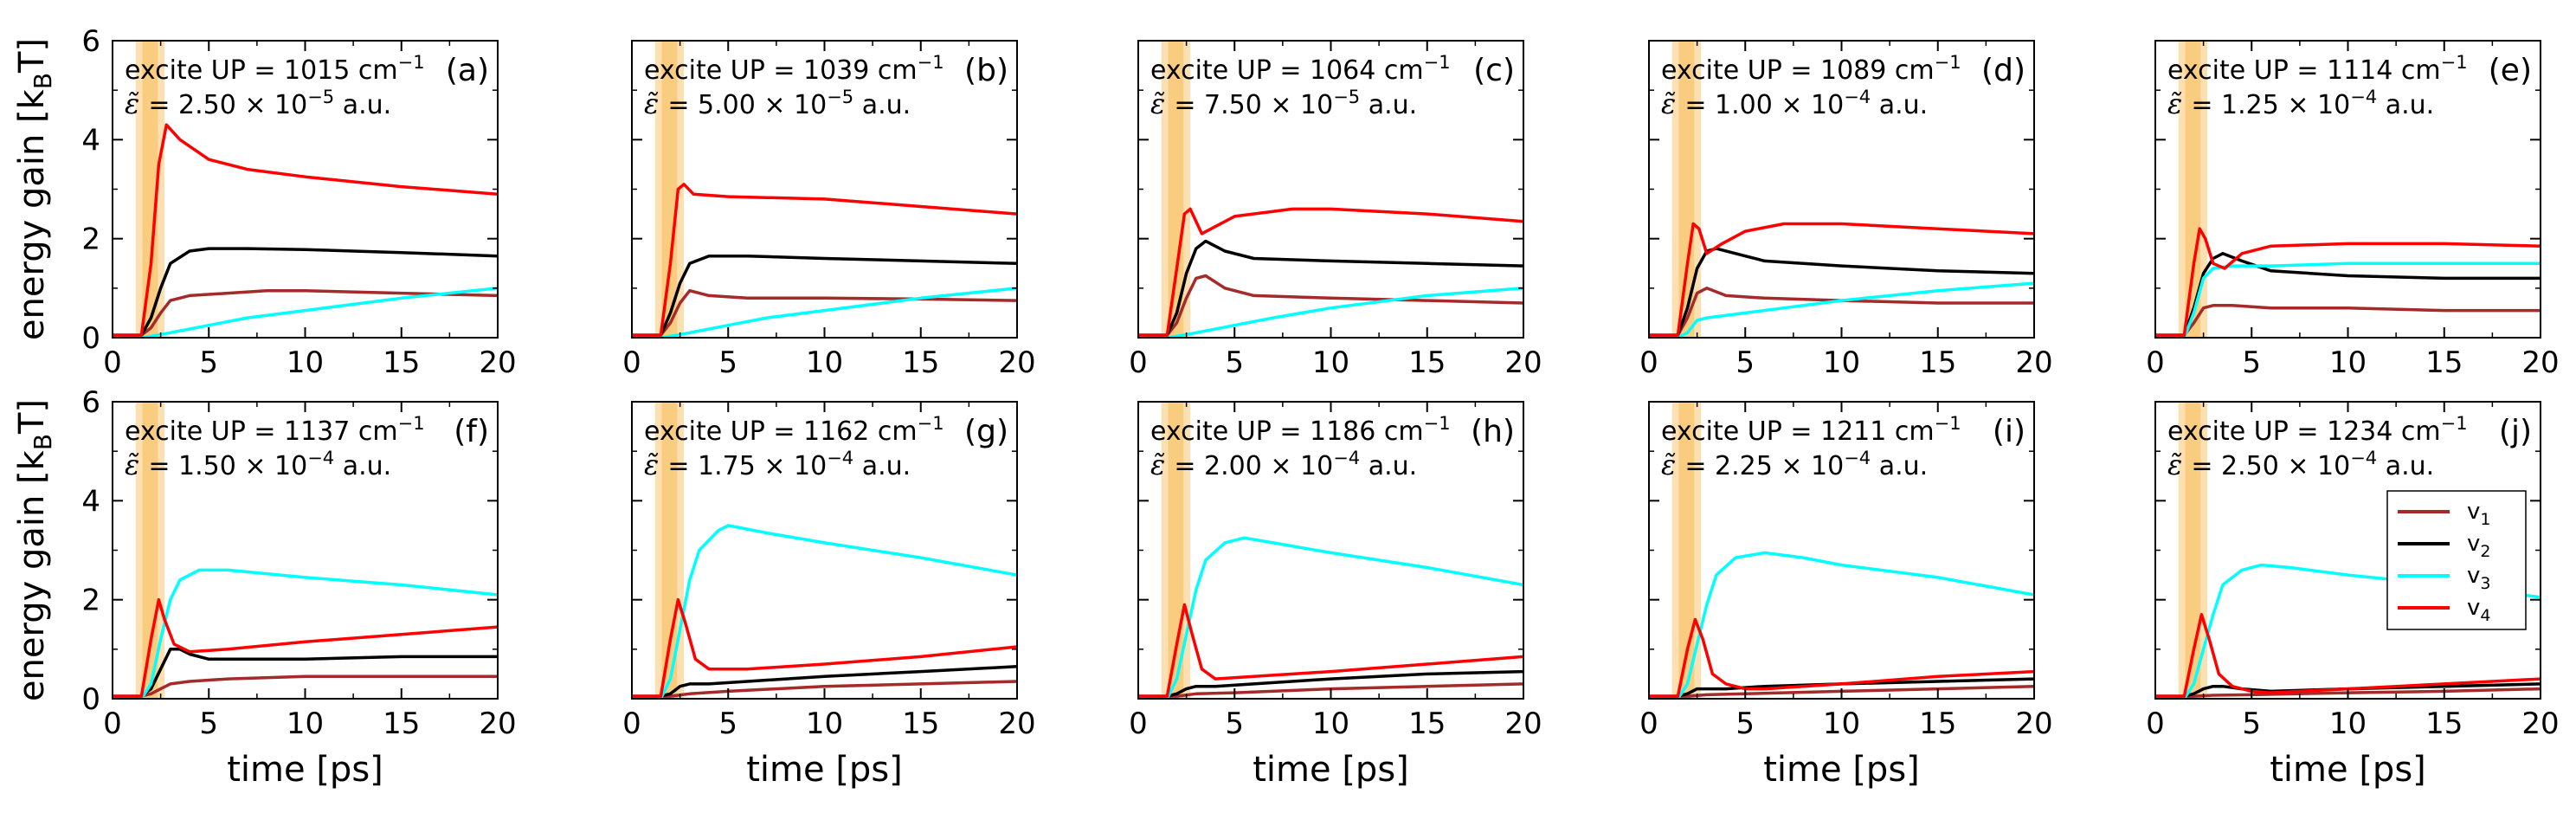 The image size is (2576, 826). I want to click on field-text: = 2.50 × 10, so click(227, 105).